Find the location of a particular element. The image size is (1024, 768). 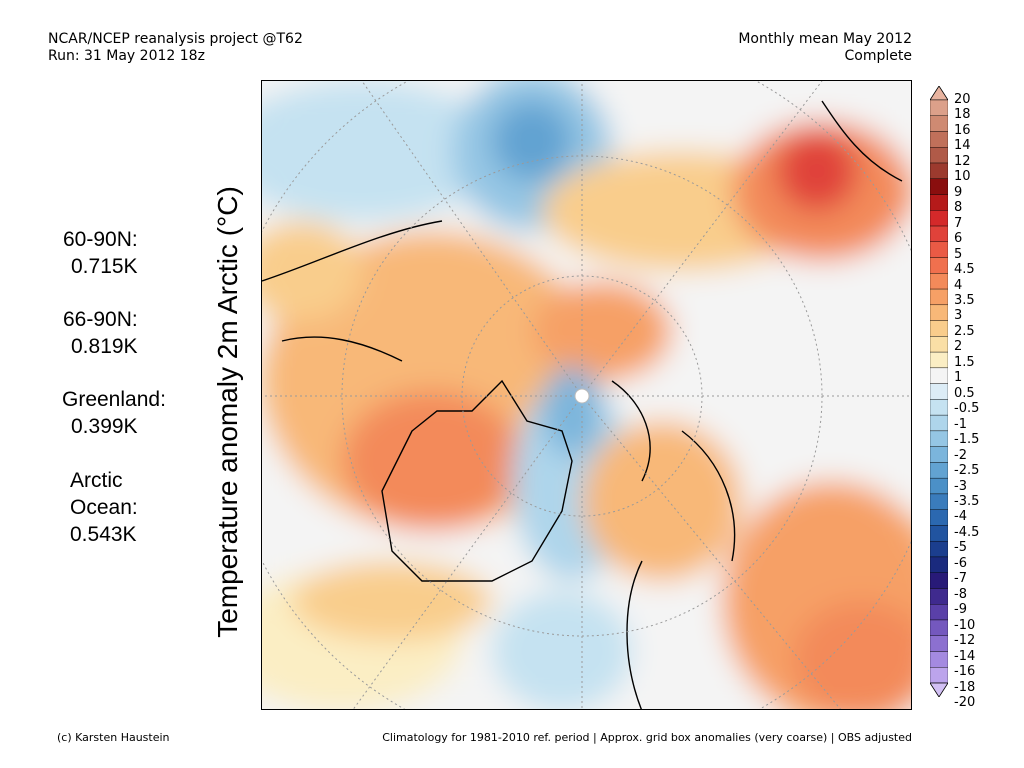

colorbar-tick-label: -5 is located at coordinates (960, 548).